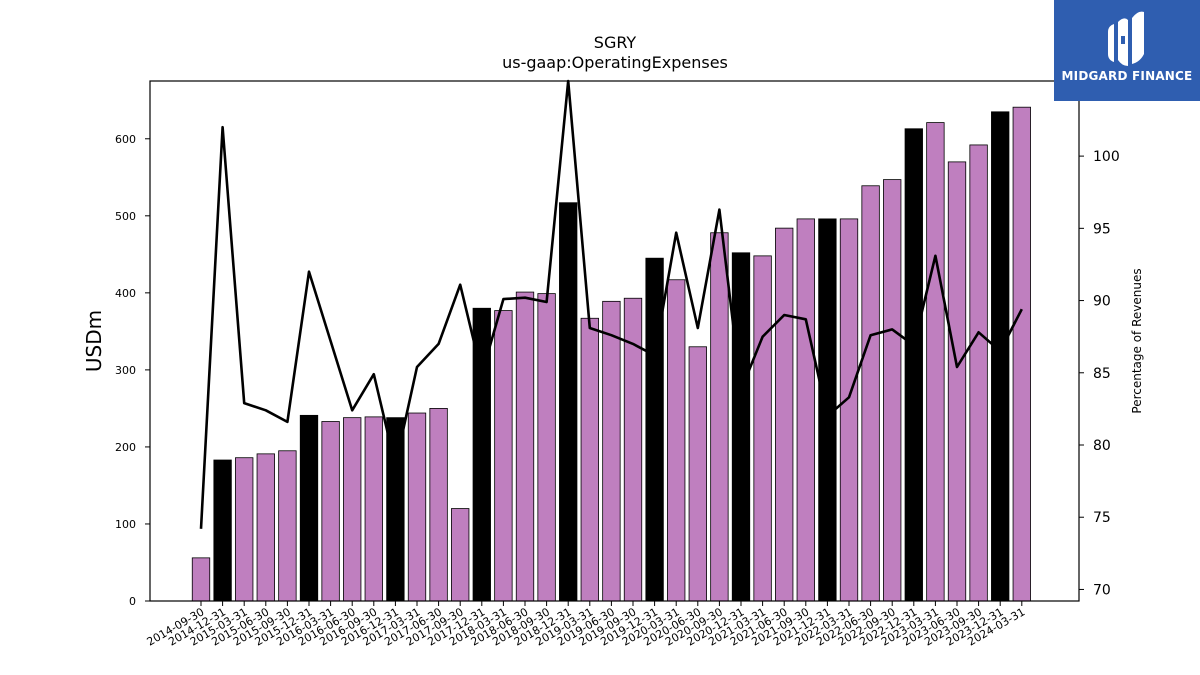 Image resolution: width=1200 pixels, height=675 pixels. What do you see at coordinates (1102, 518) in the screenshot?
I see `y-right-tick-label: 75` at bounding box center [1102, 518].